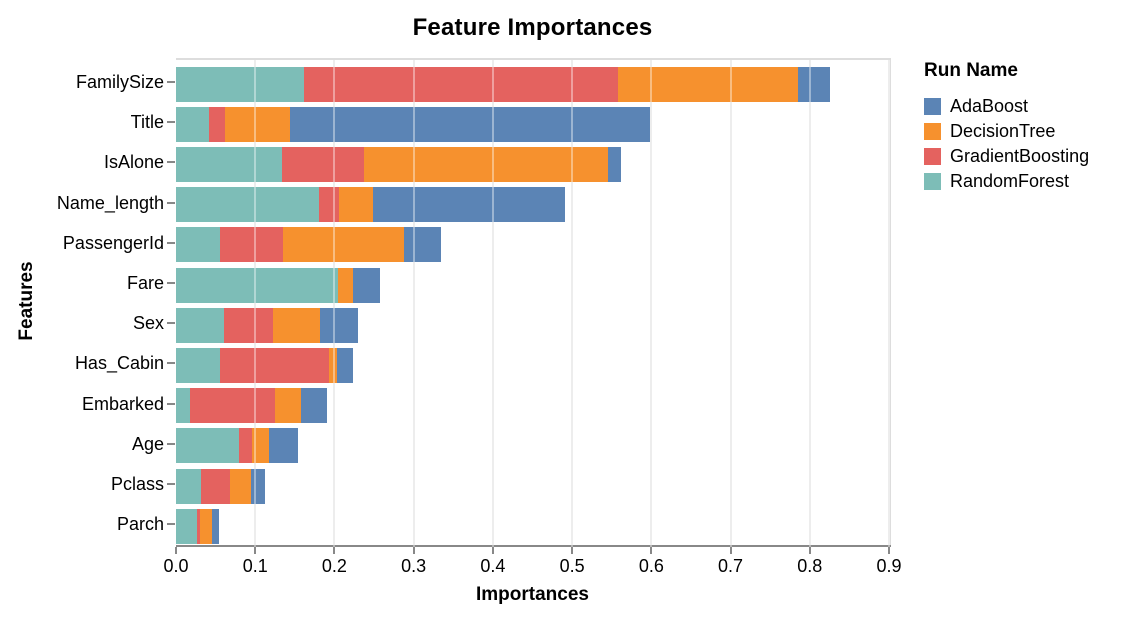 Image resolution: width=1136 pixels, height=642 pixels. Describe the element at coordinates (171, 484) in the screenshot. I see `y-tick-mark-Pclass` at that location.